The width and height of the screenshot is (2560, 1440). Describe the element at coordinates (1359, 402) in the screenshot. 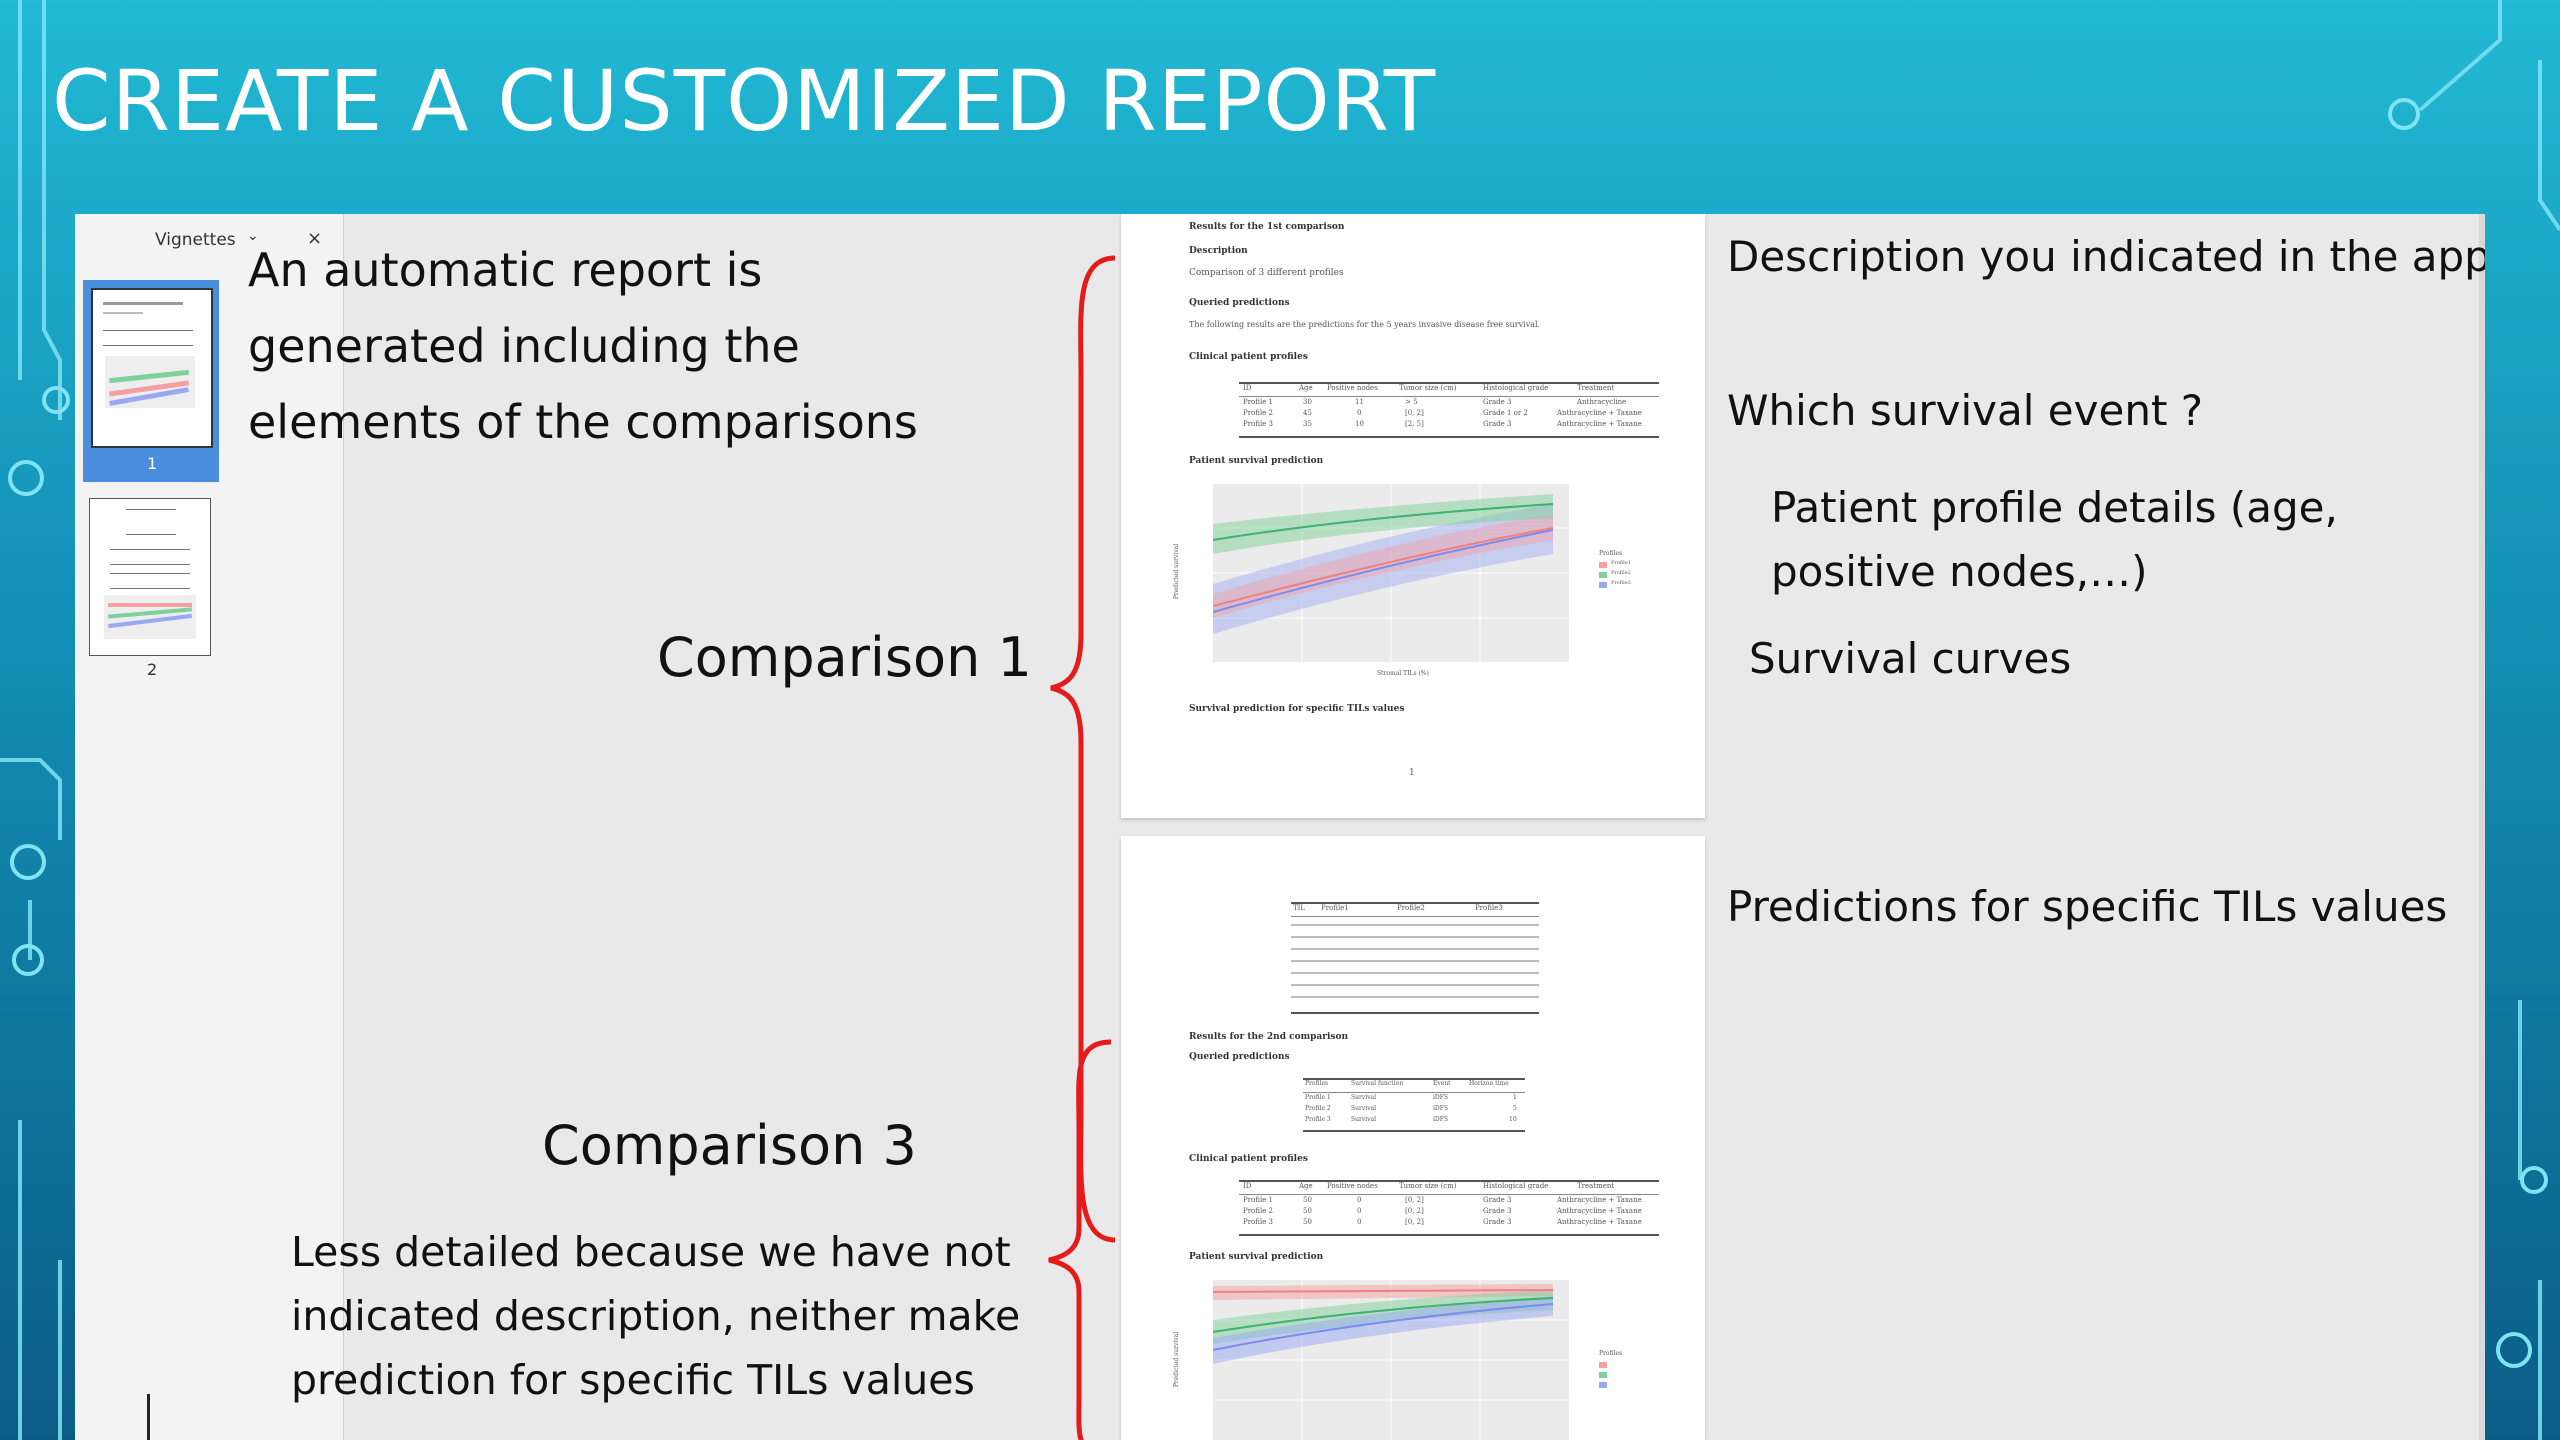

I see `table-cell: 11` at that location.